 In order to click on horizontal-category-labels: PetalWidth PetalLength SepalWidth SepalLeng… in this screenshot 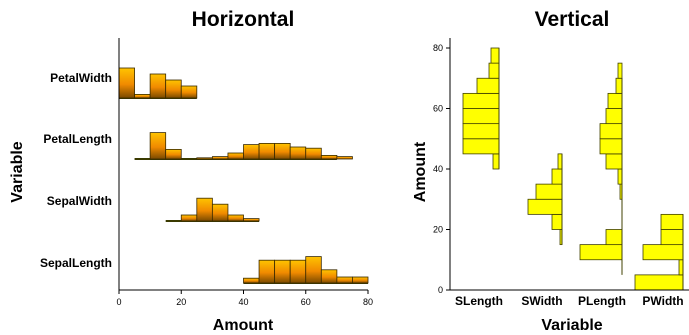, I will do `click(76, 170)`.